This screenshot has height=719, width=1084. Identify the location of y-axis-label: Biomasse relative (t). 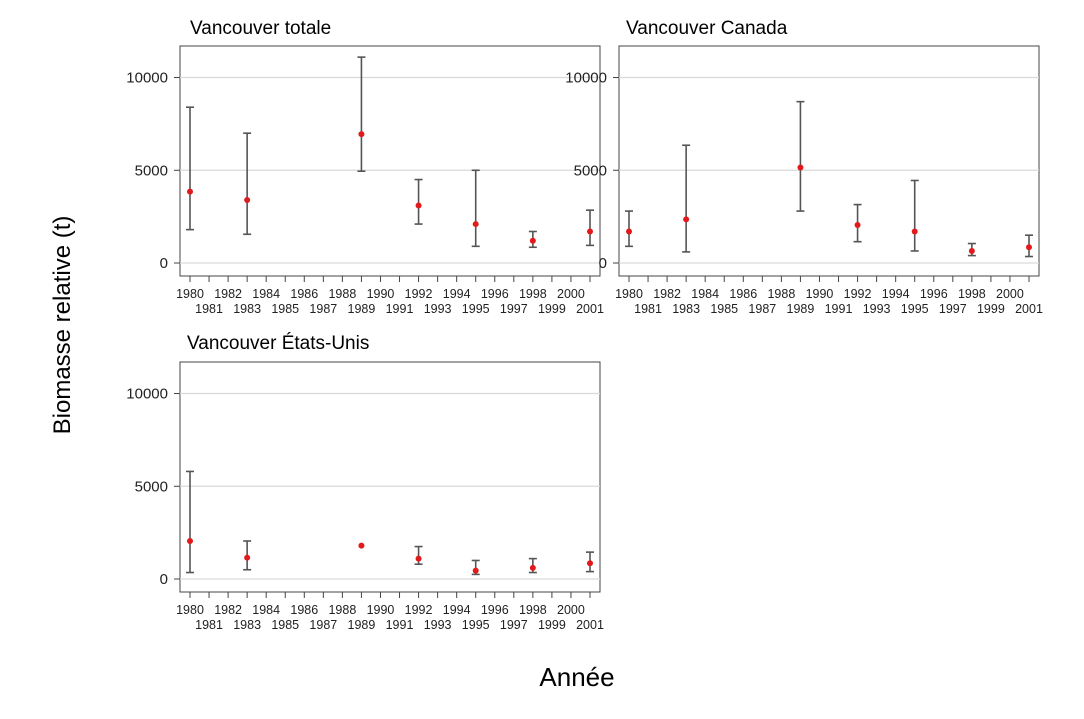
(62, 325).